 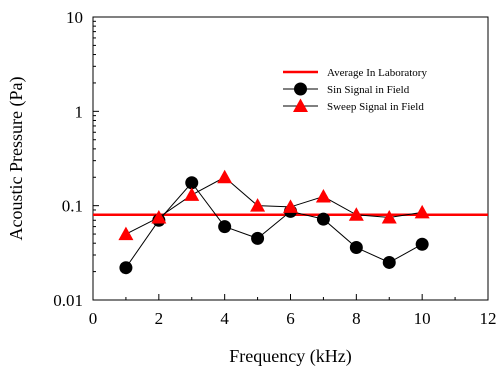 What do you see at coordinates (368, 90) in the screenshot?
I see `legend-label: Sin Signal in Field` at bounding box center [368, 90].